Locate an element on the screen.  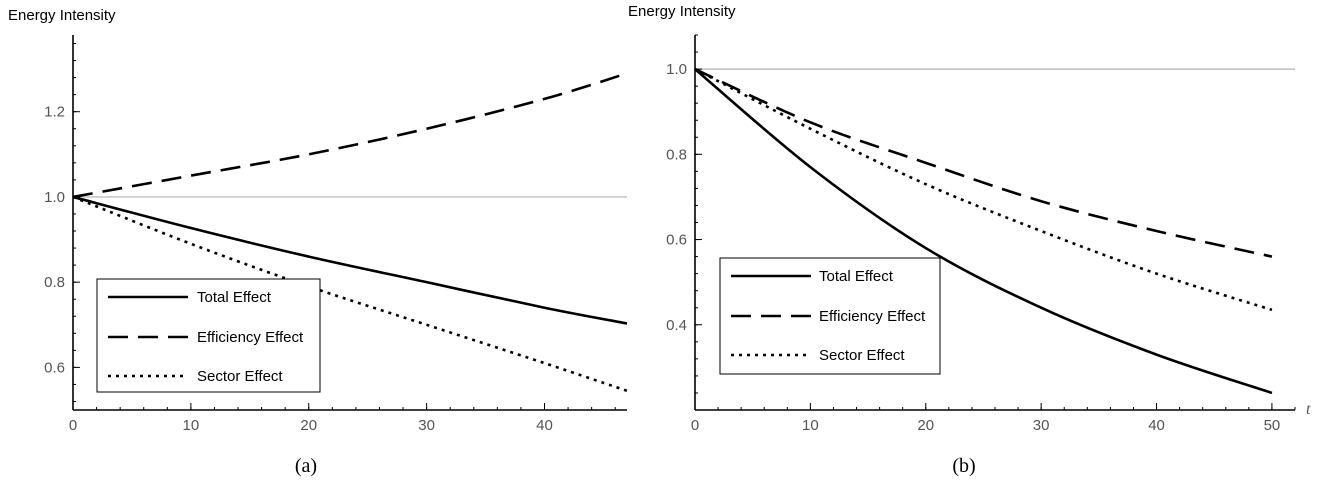
x-tick-label-a: 0 is located at coordinates (73, 425).